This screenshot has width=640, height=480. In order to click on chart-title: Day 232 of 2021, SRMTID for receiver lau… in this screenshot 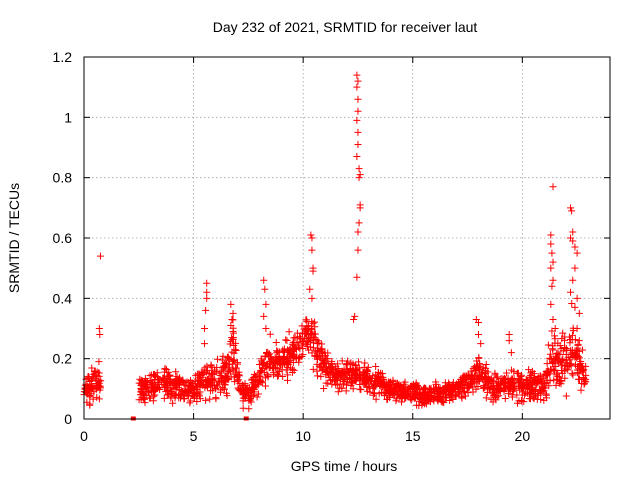, I will do `click(345, 27)`.